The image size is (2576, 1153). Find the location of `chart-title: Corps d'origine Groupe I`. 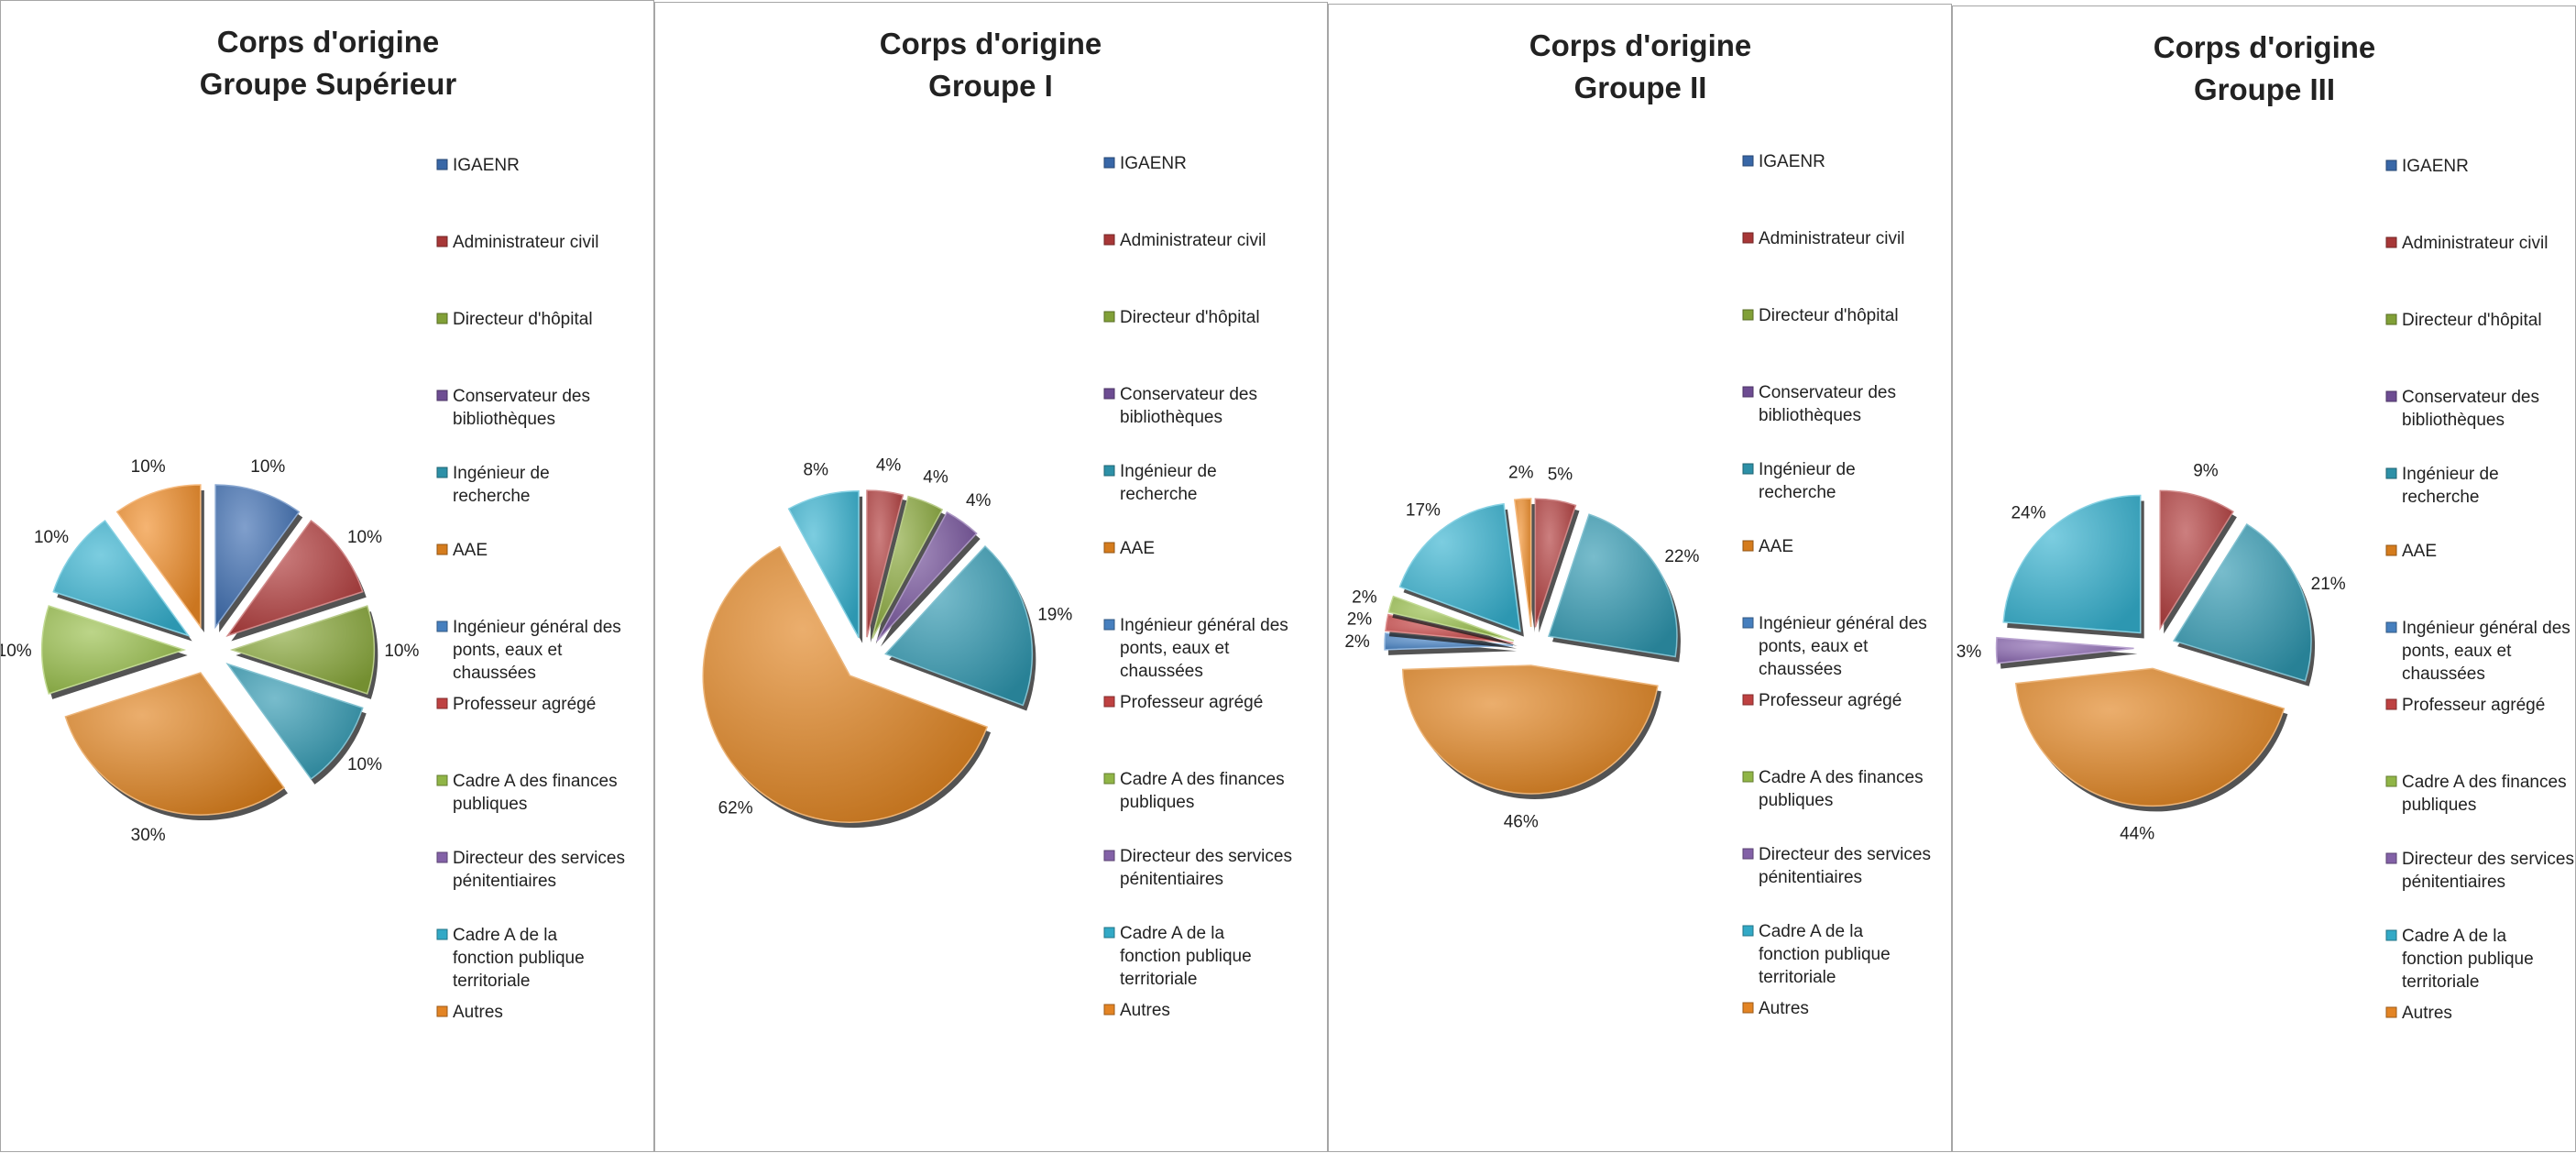

chart-title: Corps d'origine Groupe I is located at coordinates (991, 65).